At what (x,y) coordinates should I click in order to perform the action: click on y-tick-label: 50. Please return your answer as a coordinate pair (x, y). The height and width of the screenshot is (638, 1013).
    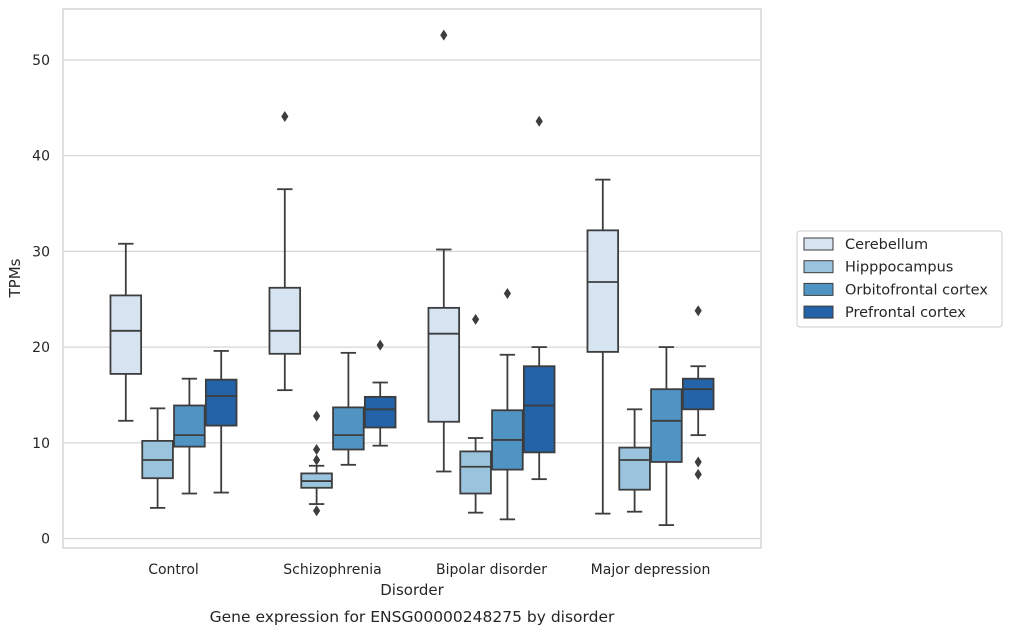
    Looking at the image, I should click on (41, 61).